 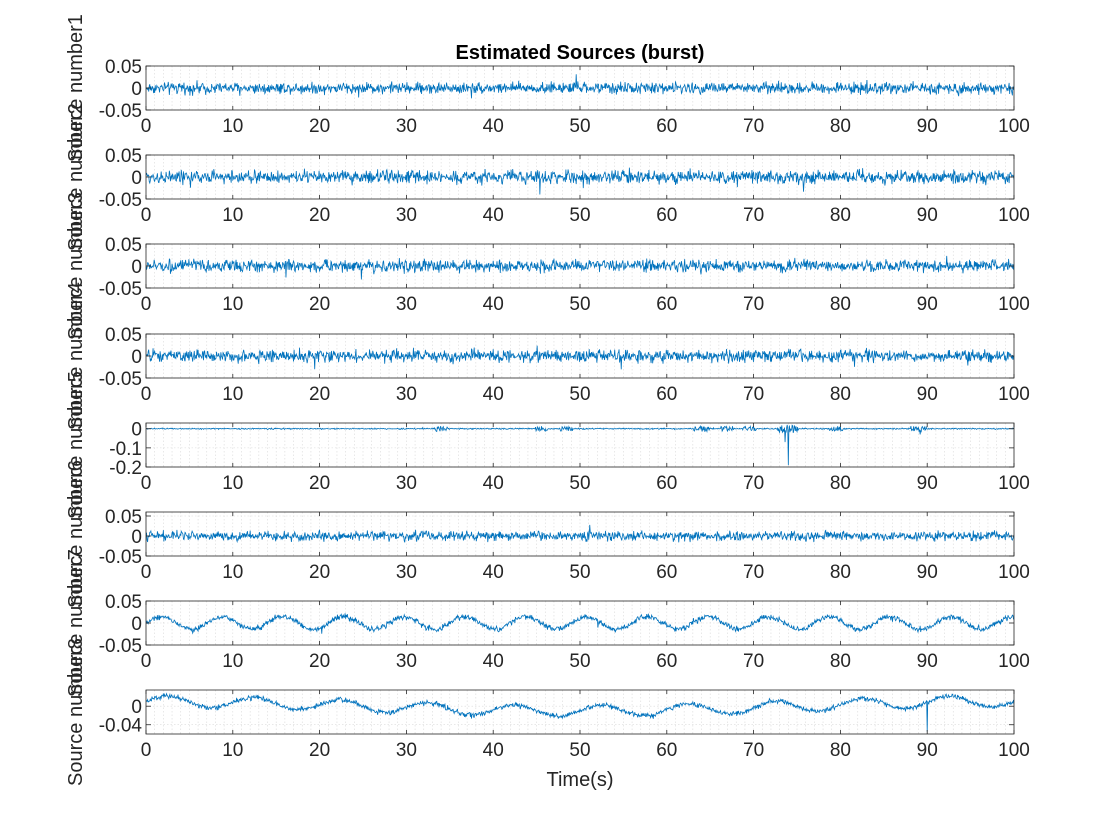 I want to click on y-tick-label: -0.2, so click(x=125, y=468).